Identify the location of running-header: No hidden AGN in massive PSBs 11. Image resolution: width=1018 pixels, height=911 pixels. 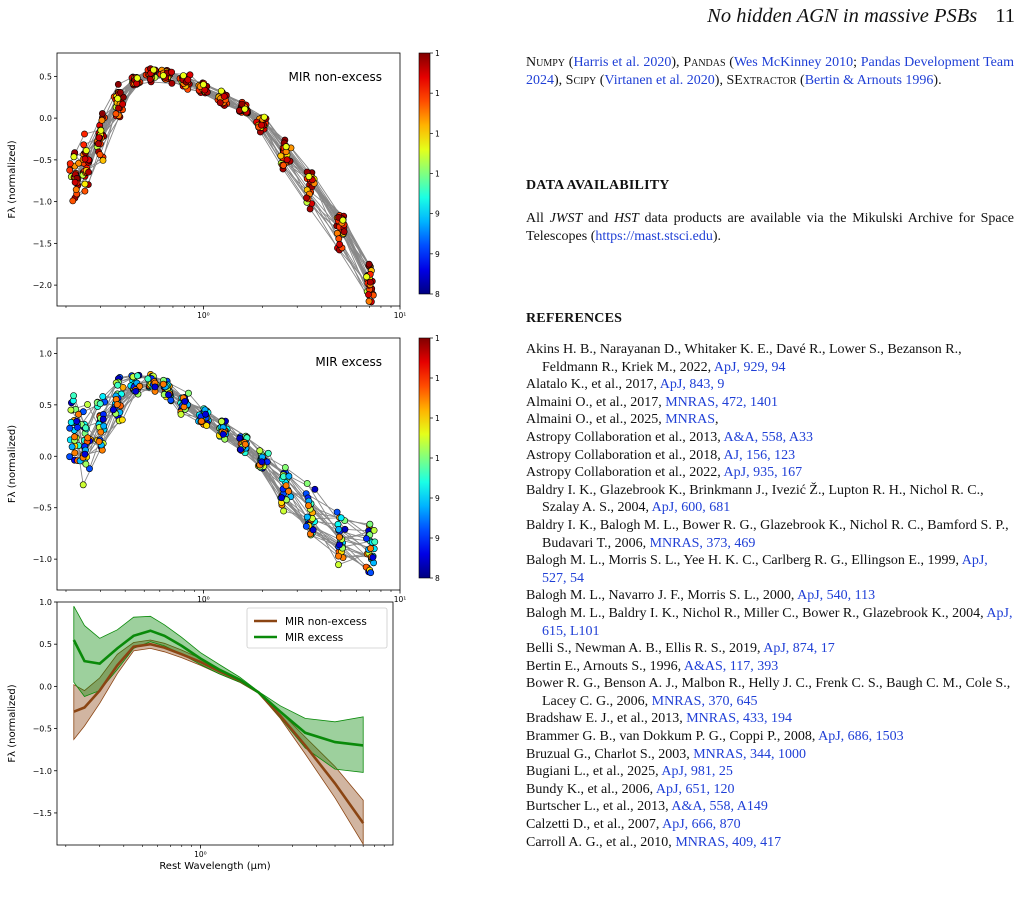
(787, 16).